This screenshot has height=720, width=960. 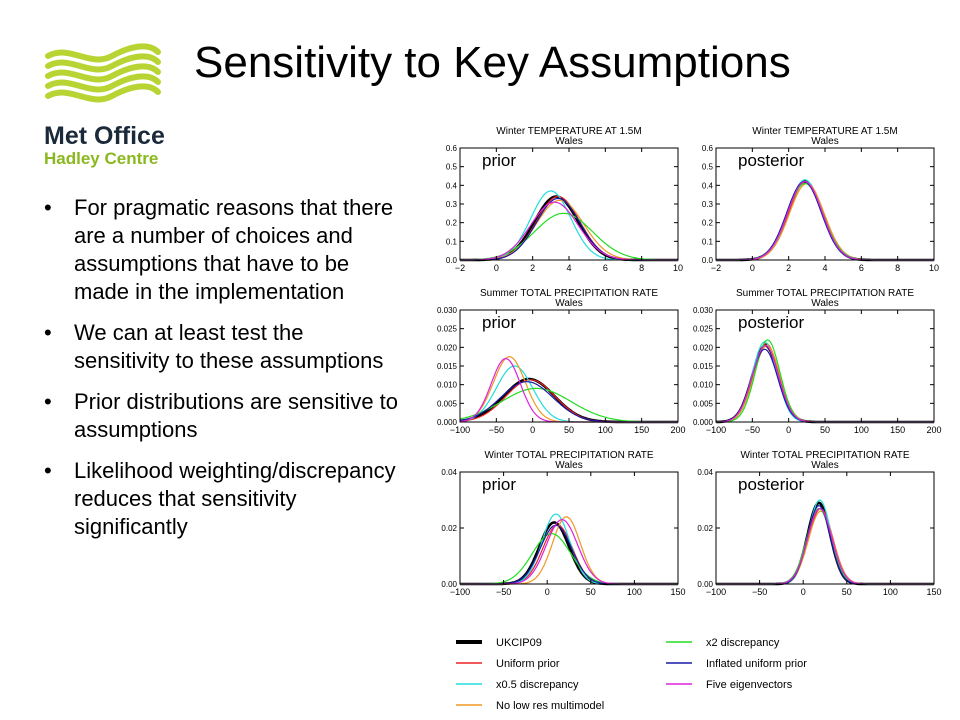 What do you see at coordinates (101, 158) in the screenshot?
I see `logo-hadley-centre-text: Hadley Centre` at bounding box center [101, 158].